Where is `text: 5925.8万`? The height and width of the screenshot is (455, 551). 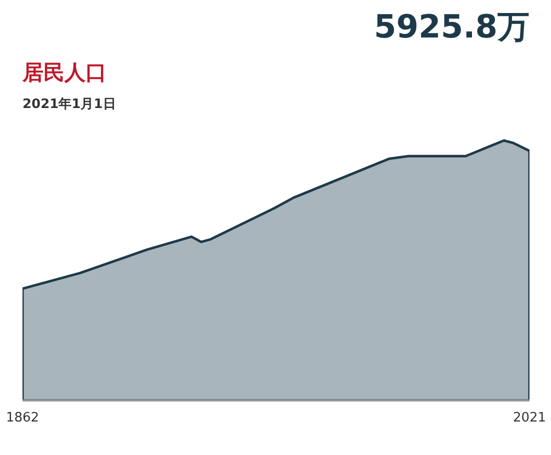 text: 5925.8万 is located at coordinates (452, 27).